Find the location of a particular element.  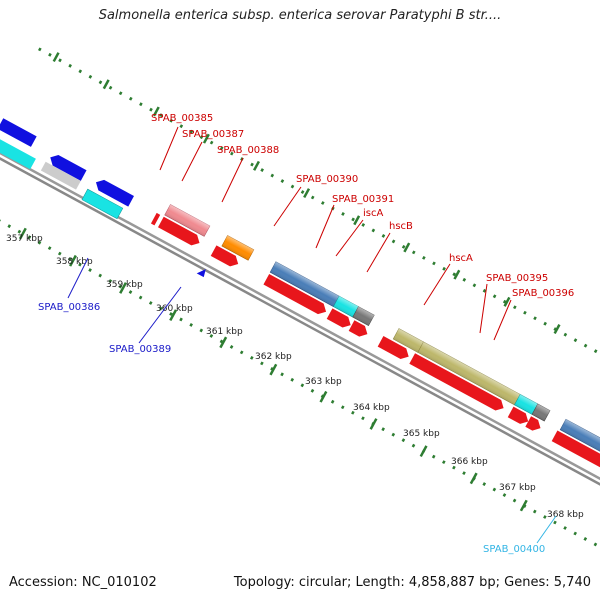

label-spab-00390: SPAB_00390 is located at coordinates (327, 179).